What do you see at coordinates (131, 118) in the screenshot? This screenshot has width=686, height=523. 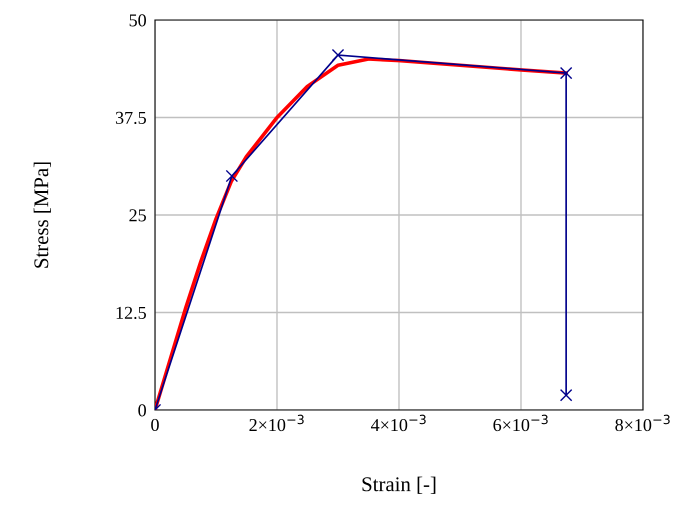 I see `y-tick-label: 37.5` at bounding box center [131, 118].